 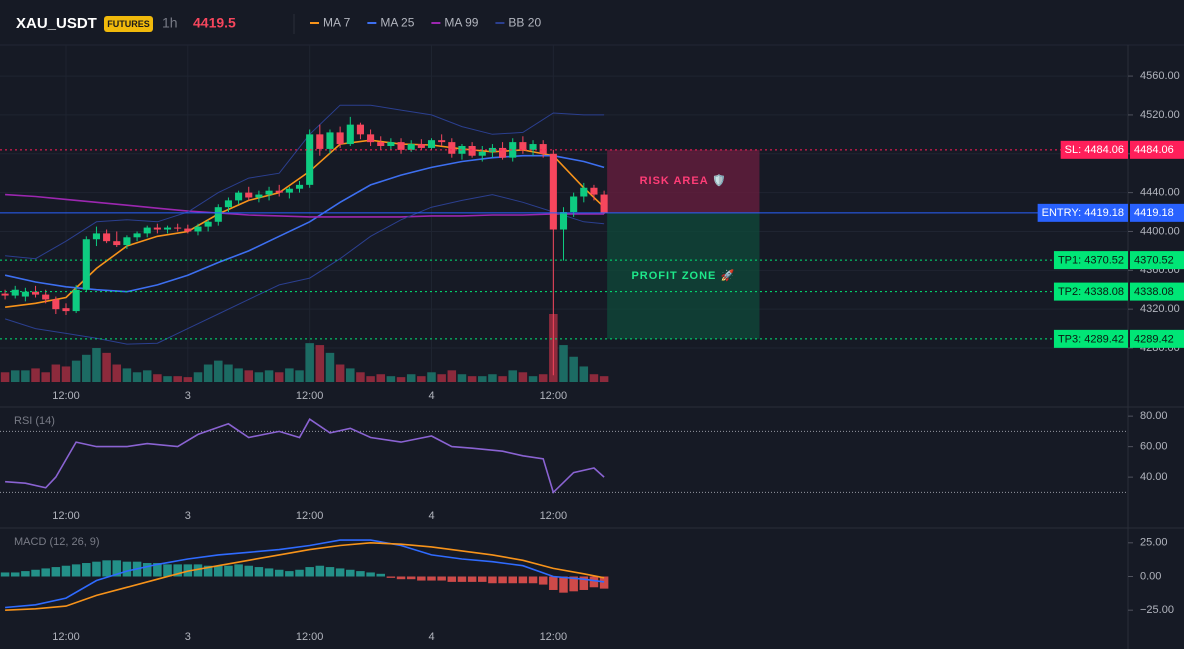 What do you see at coordinates (304, 269) in the screenshot?
I see `line-lower` at bounding box center [304, 269].